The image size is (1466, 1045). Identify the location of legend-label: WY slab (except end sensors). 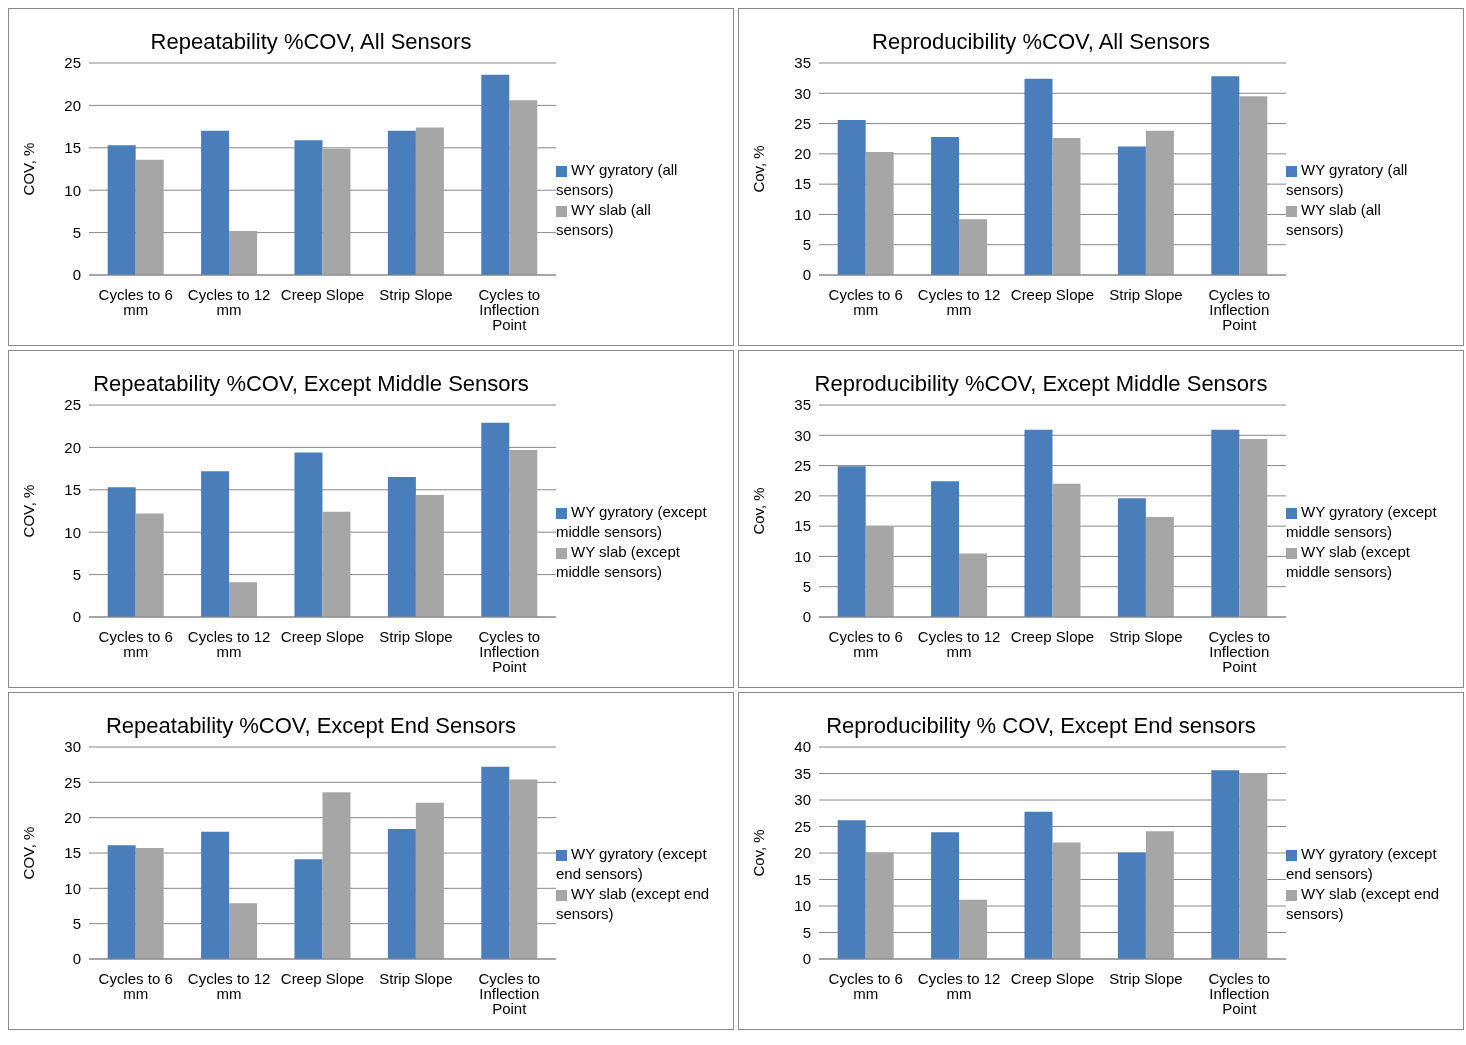
(1363, 903).